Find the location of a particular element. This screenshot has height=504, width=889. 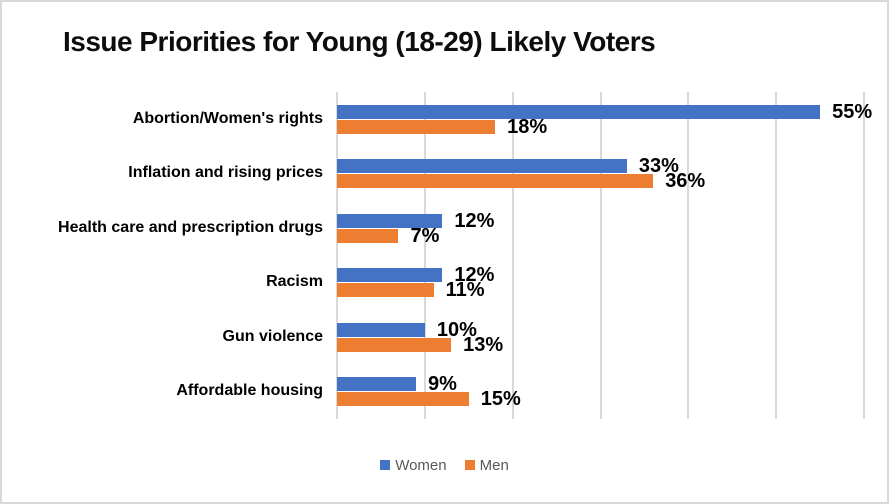

data-label-men: 36% is located at coordinates (685, 181).